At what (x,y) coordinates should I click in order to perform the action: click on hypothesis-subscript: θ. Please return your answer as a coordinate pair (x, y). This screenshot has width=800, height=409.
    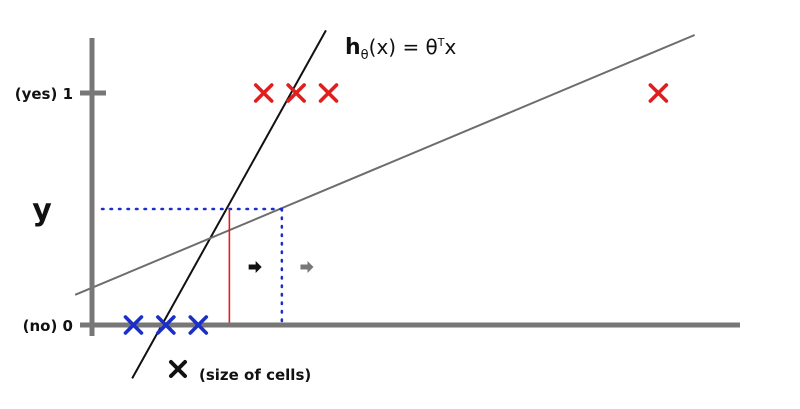
    Looking at the image, I should click on (365, 55).